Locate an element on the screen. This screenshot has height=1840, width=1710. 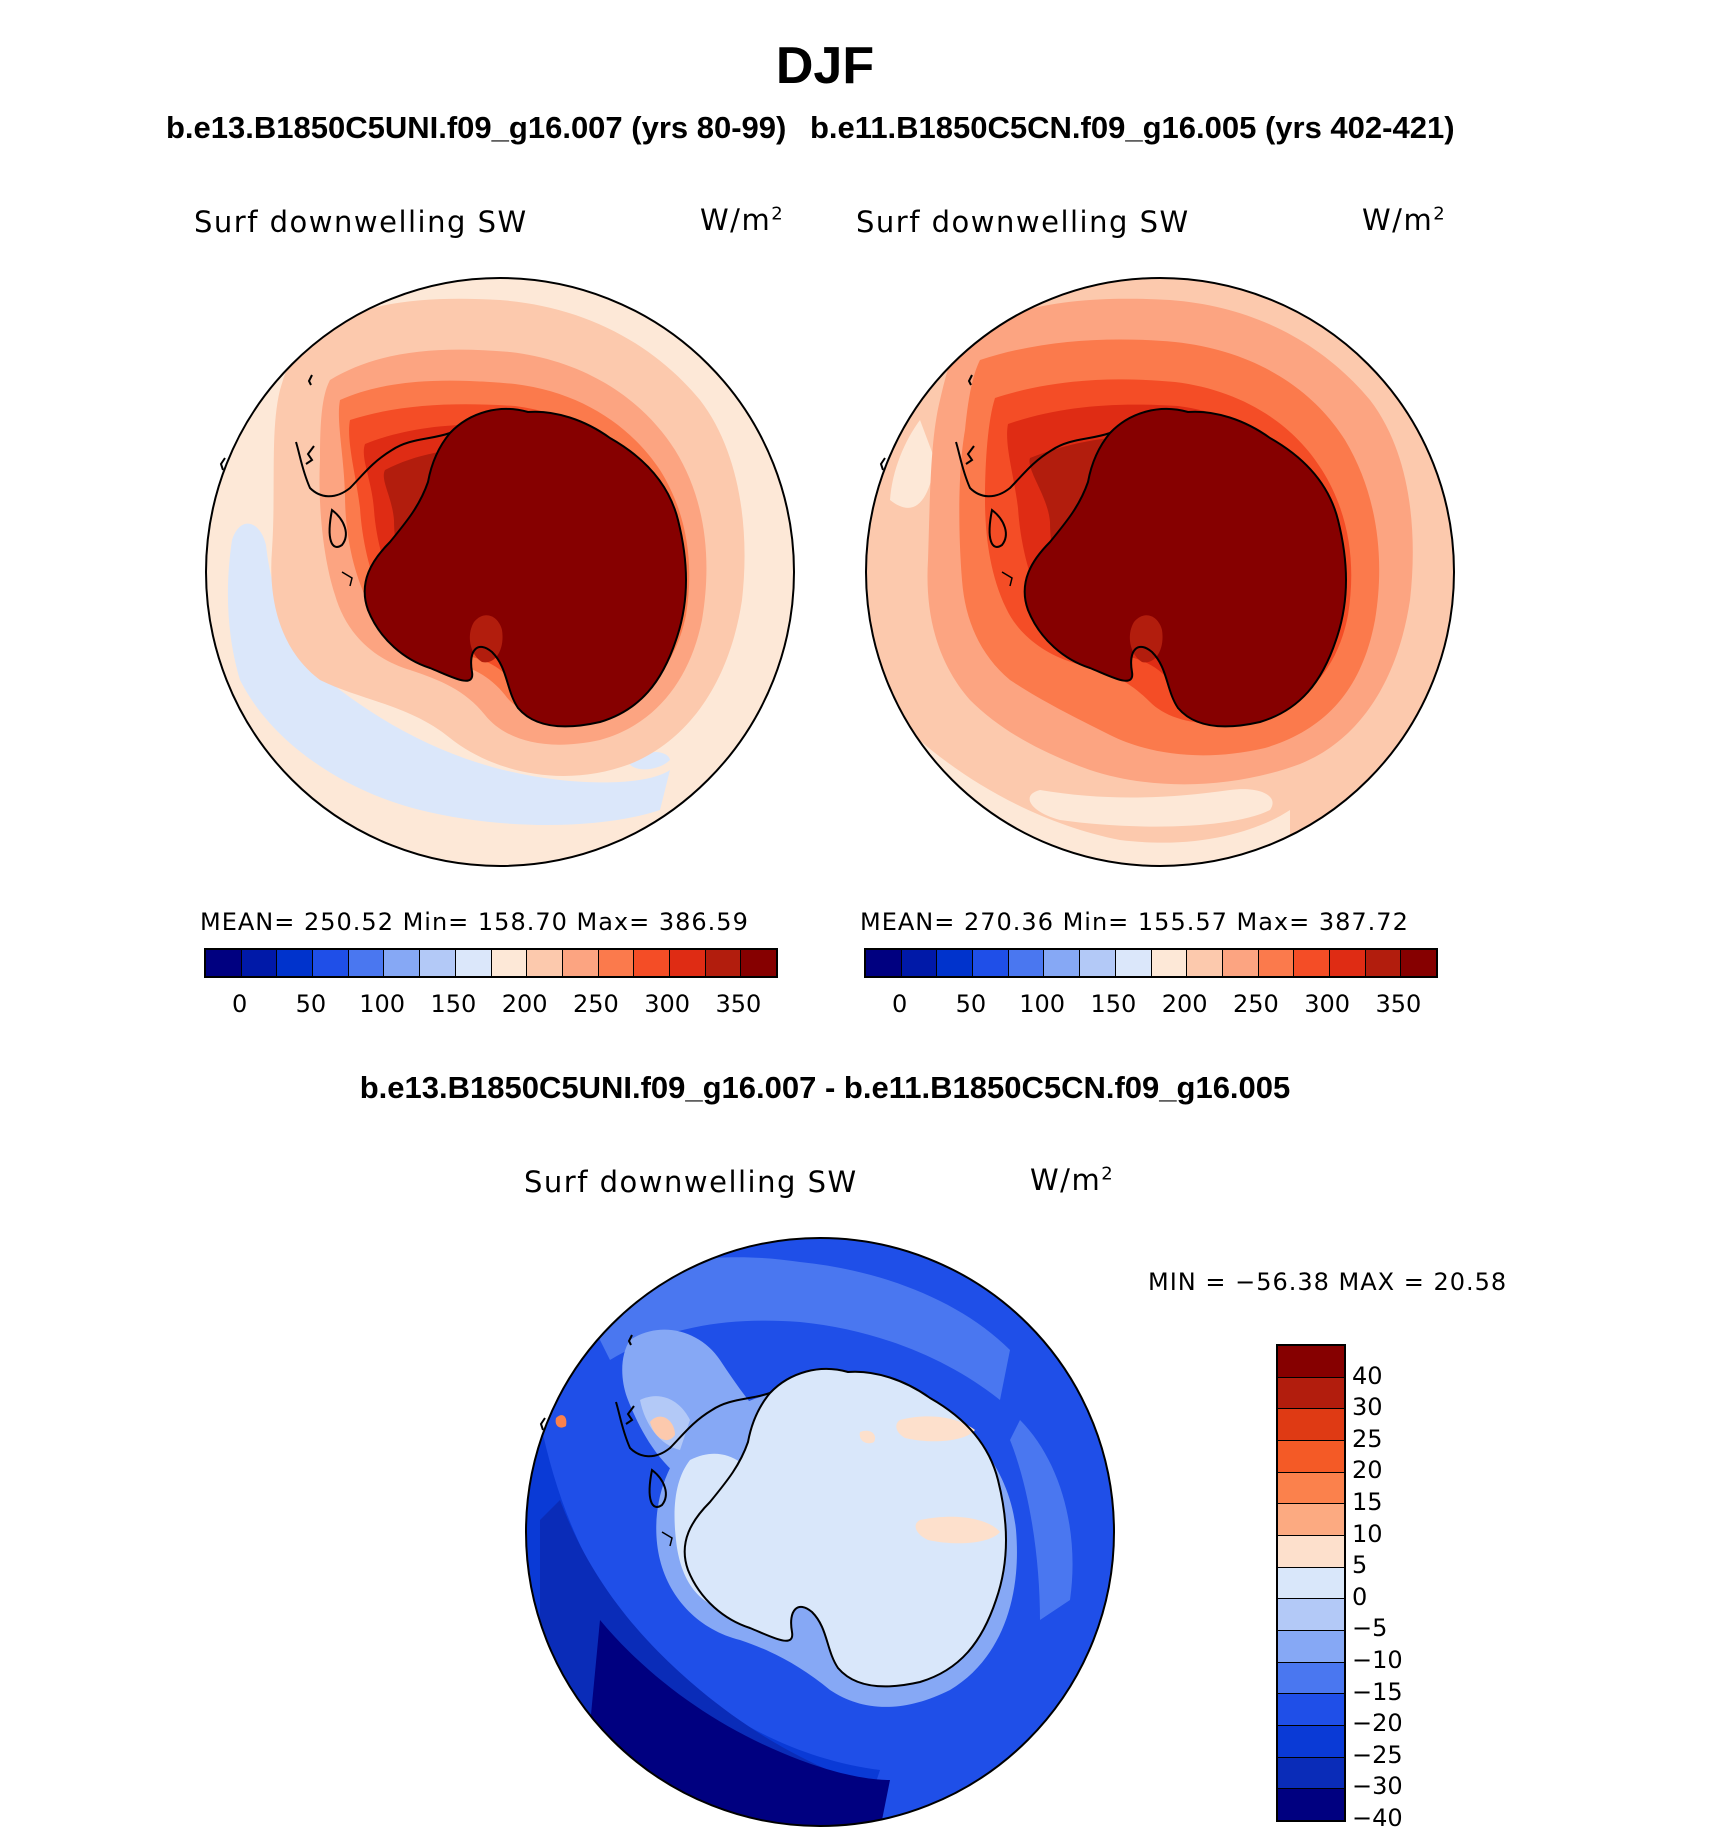
case-a-label: b.e13.B1850C5UNI.f09_g16.007 (yrs 80-99) is located at coordinates (476, 127).